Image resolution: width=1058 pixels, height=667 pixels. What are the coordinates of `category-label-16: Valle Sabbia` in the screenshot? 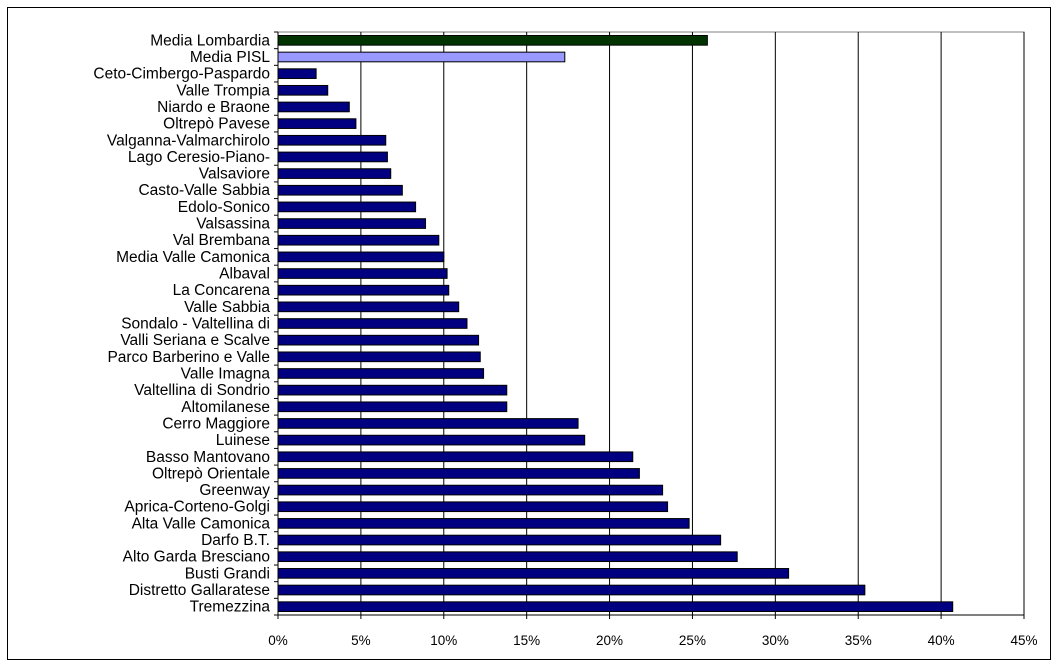 It's located at (227, 307).